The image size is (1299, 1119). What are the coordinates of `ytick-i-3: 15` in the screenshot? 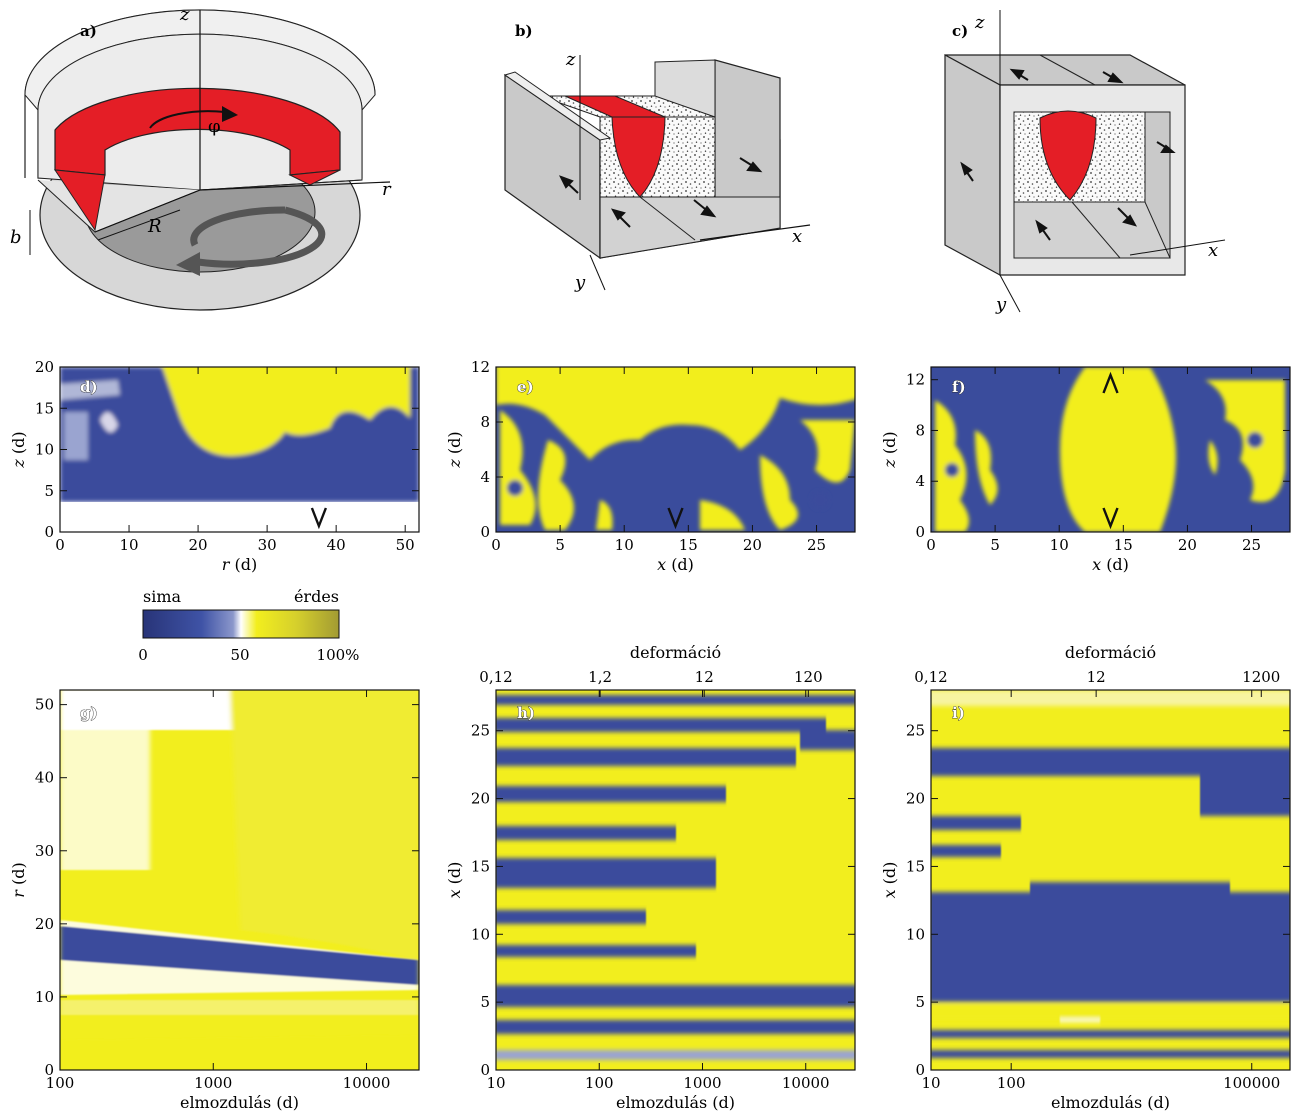 It's located at (915, 866).